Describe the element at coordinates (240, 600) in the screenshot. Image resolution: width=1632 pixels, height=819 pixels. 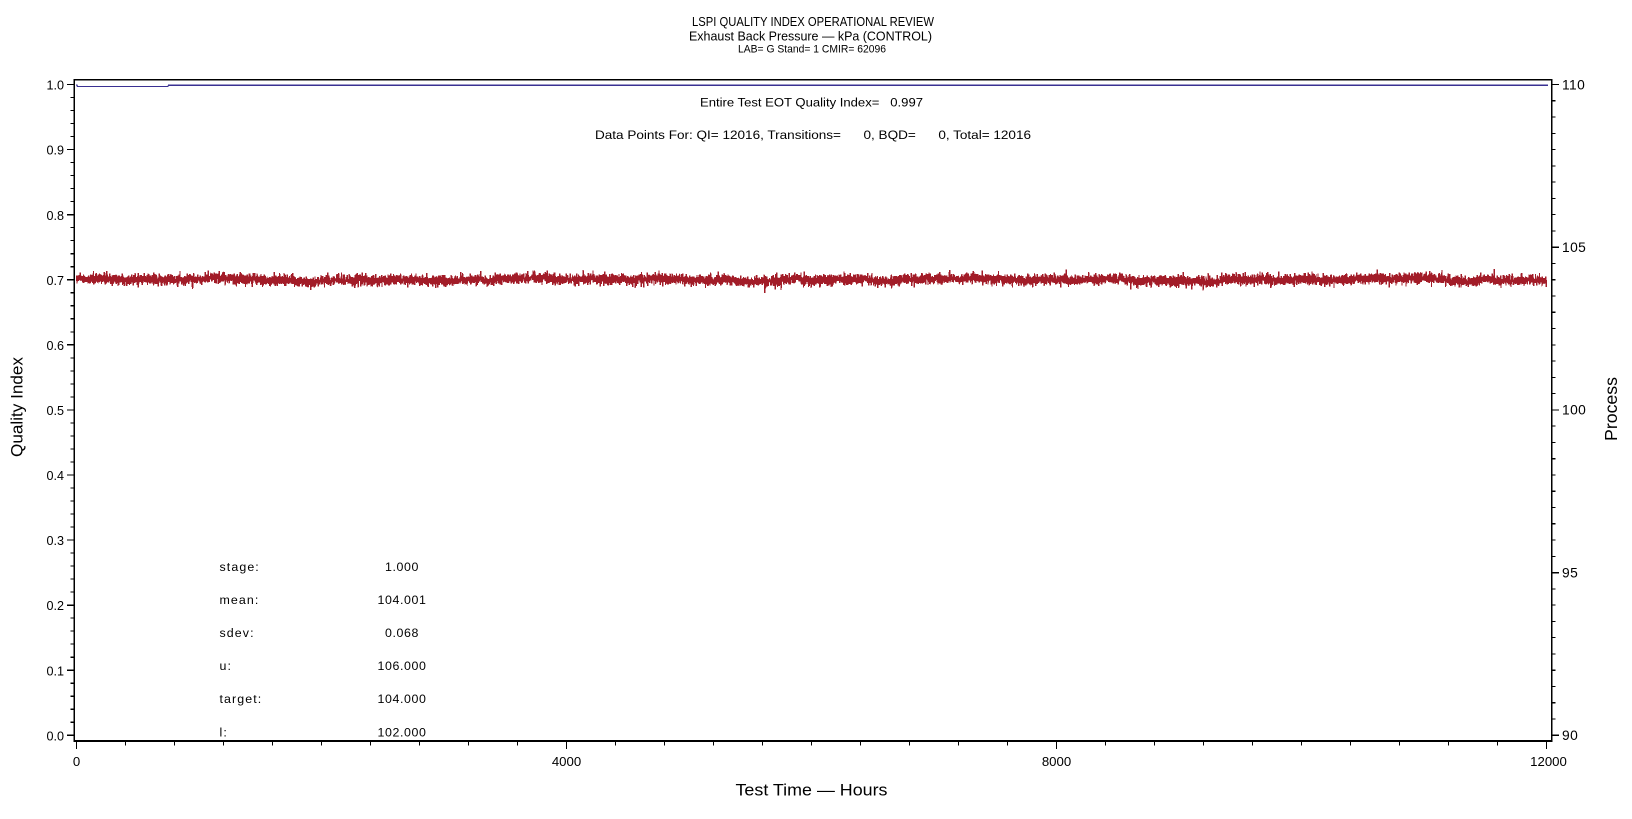
I see `svg-text: mean:` at that location.